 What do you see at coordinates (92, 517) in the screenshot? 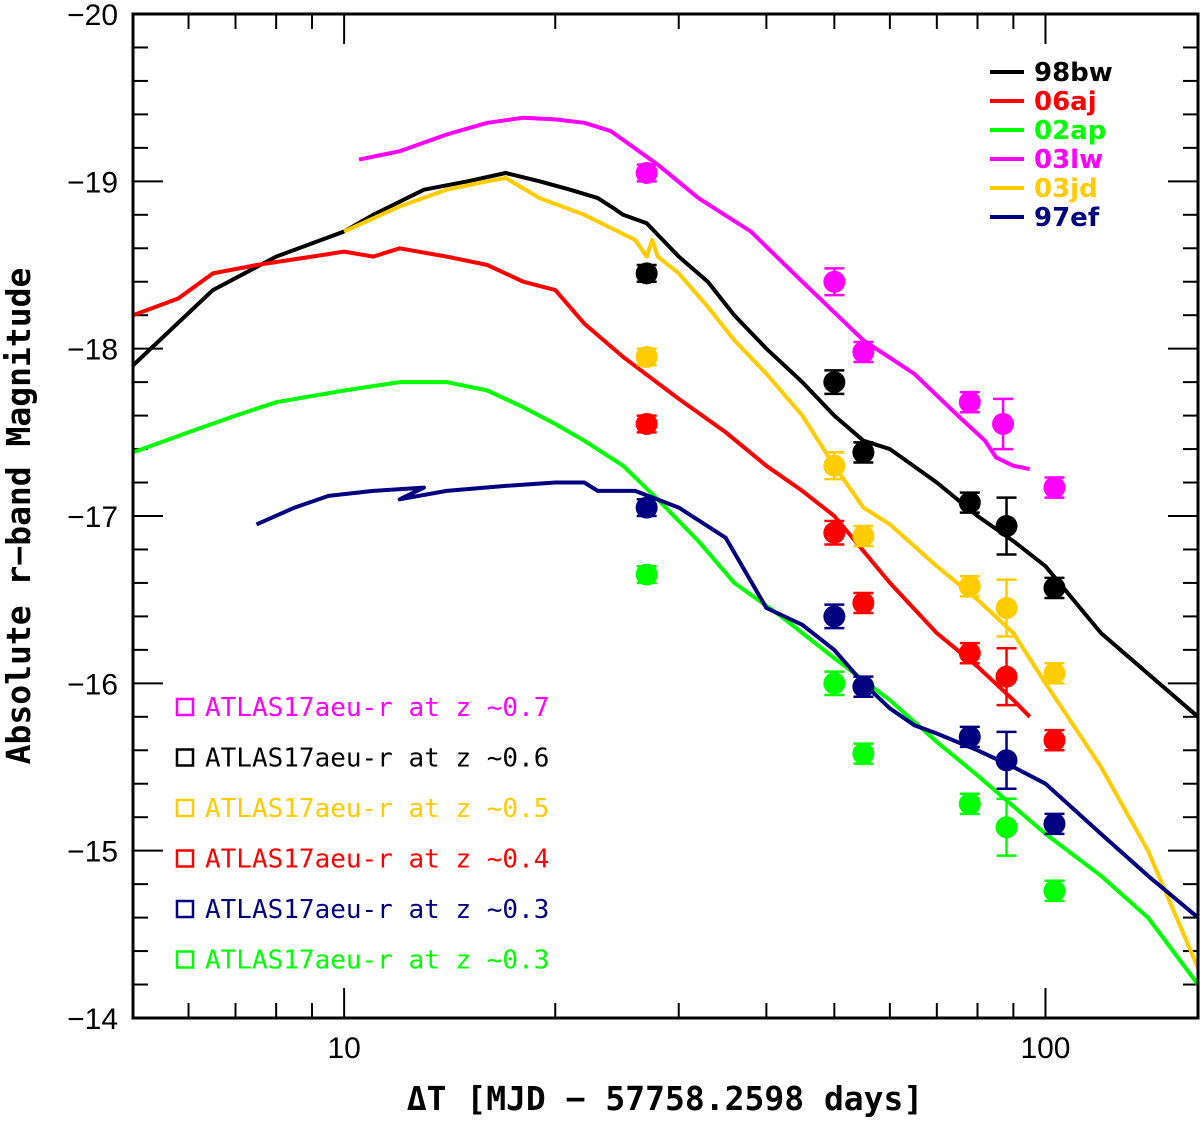
I see `y-tick-label: −17` at bounding box center [92, 517].